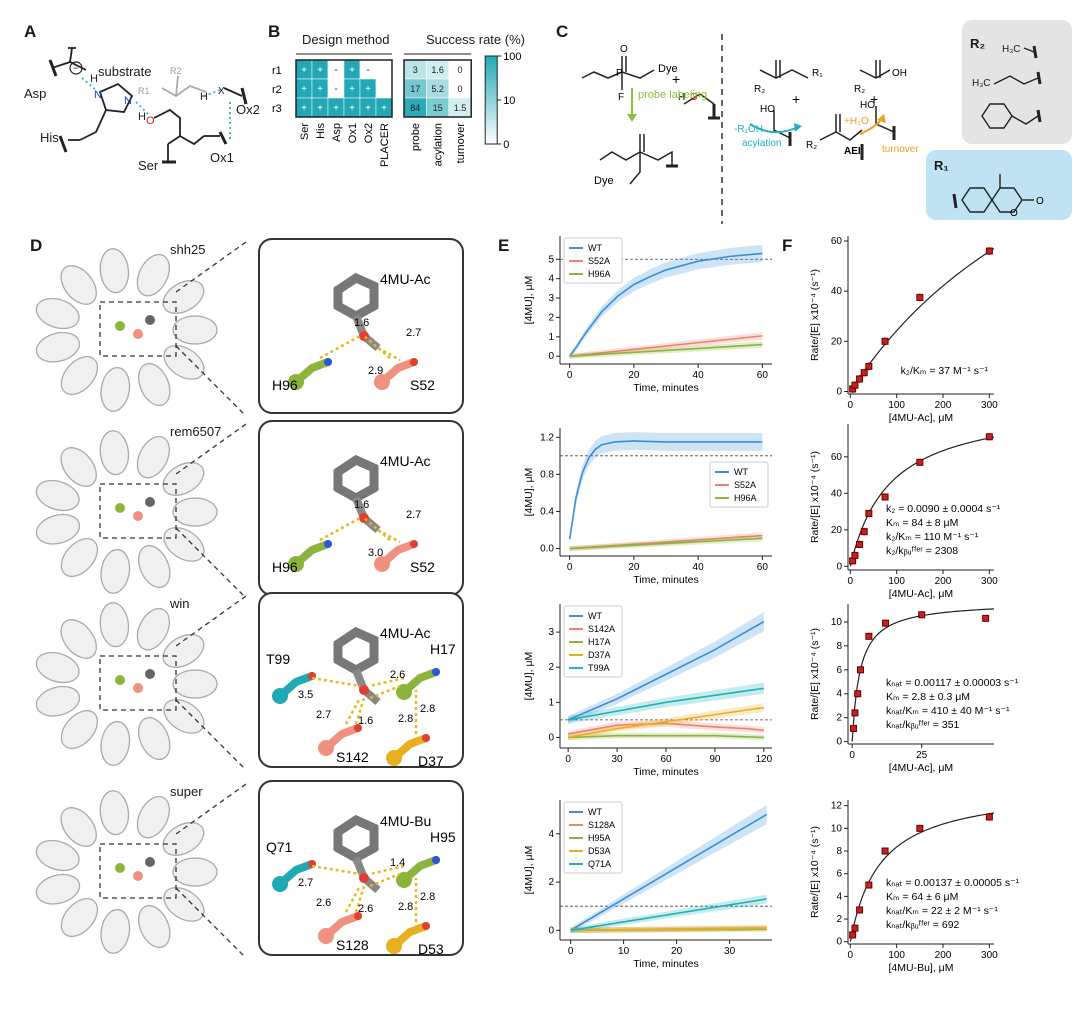 This screenshot has height=1021, width=1080. I want to click on y-tick-label: 20, so click(837, 341).